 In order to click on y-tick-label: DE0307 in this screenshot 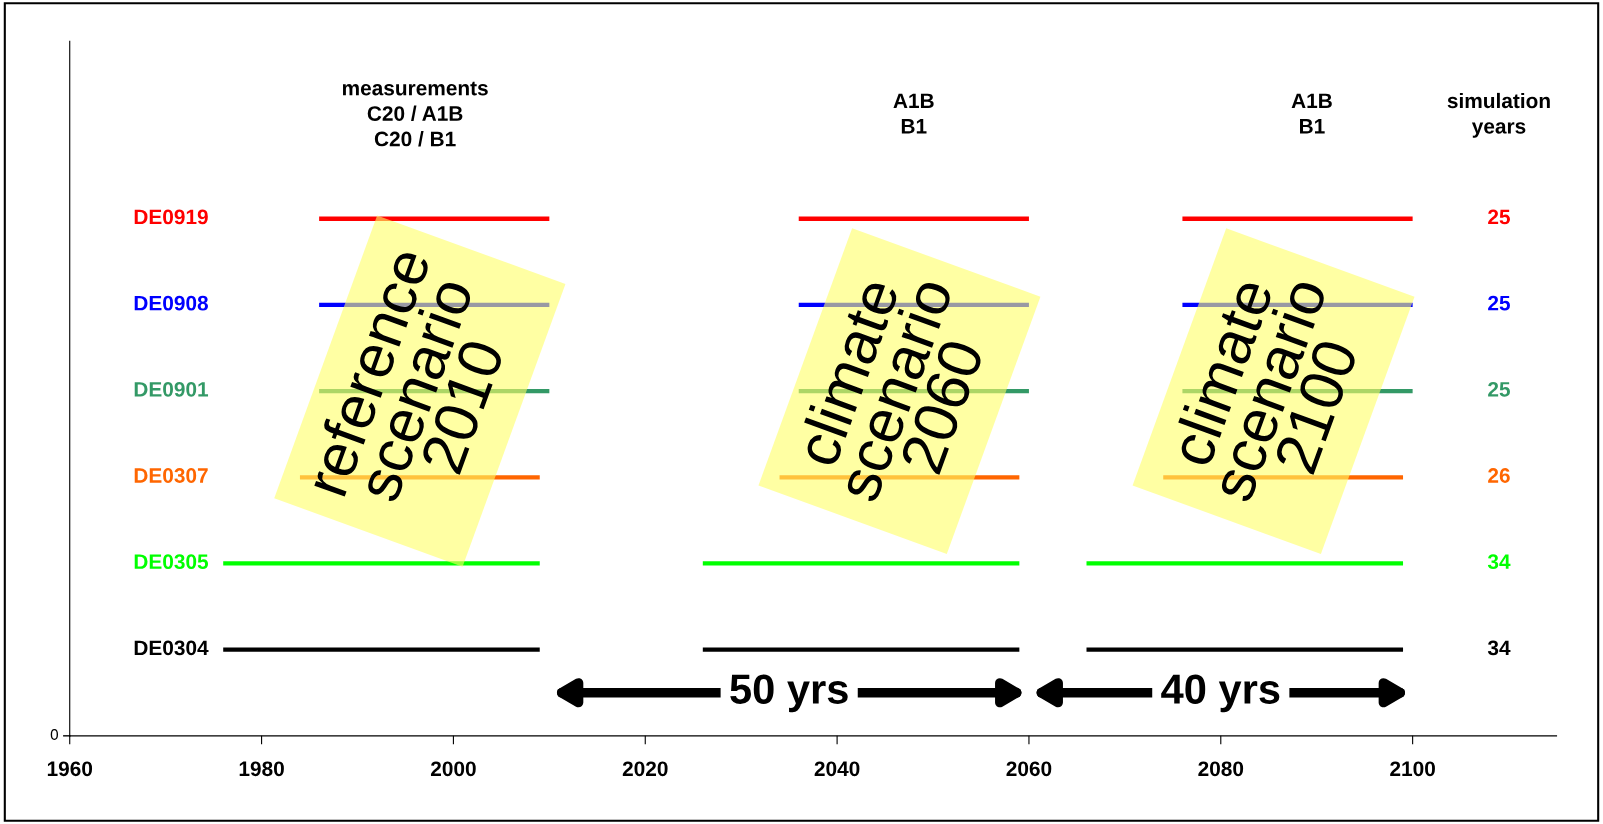, I will do `click(171, 475)`.